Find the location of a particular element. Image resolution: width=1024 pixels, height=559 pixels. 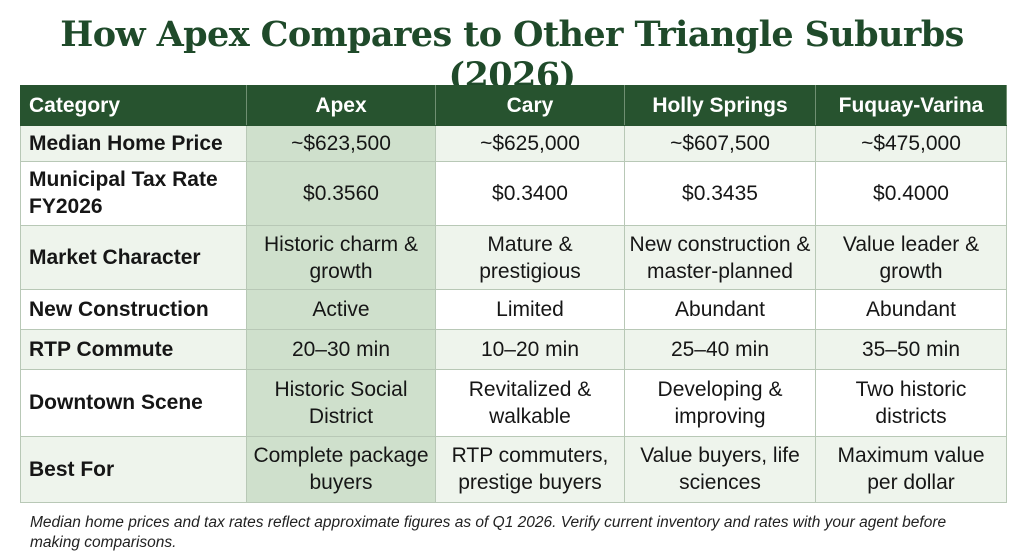

table-cell: 25–40 min is located at coordinates (720, 350).